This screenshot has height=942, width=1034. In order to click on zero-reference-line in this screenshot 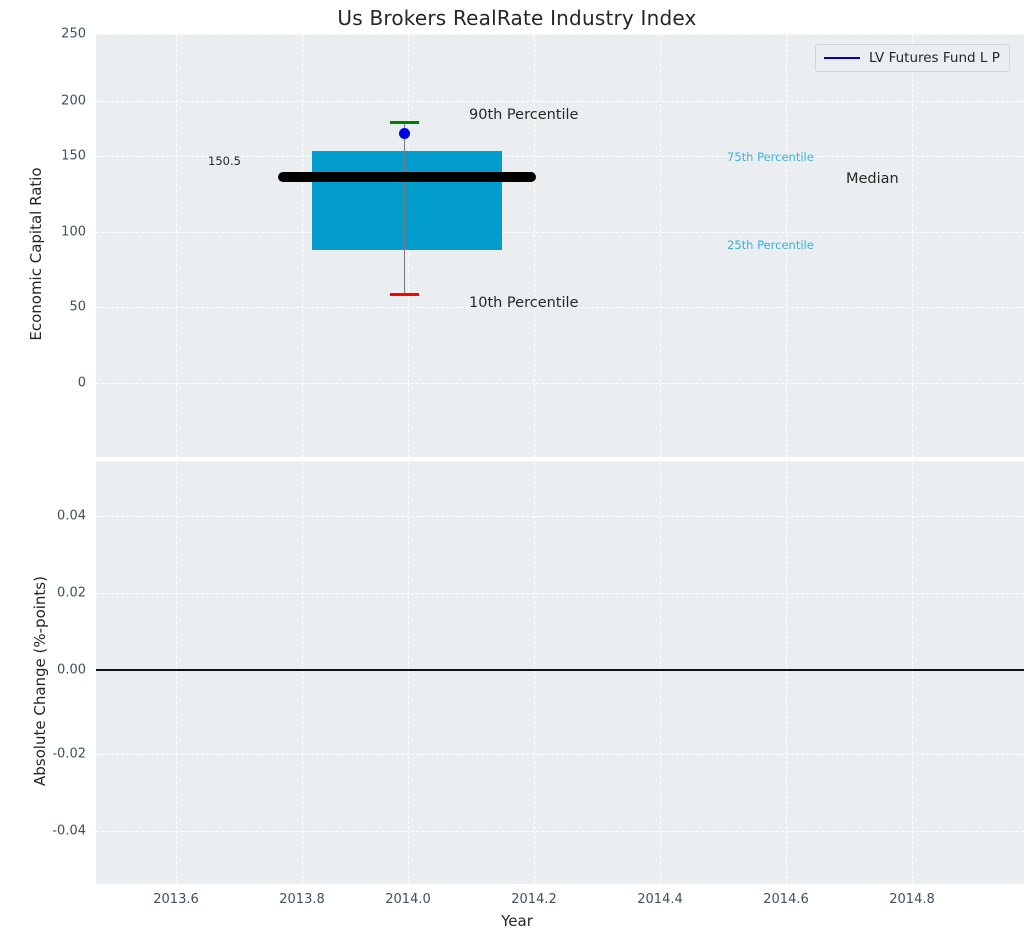, I will do `click(560, 670)`.